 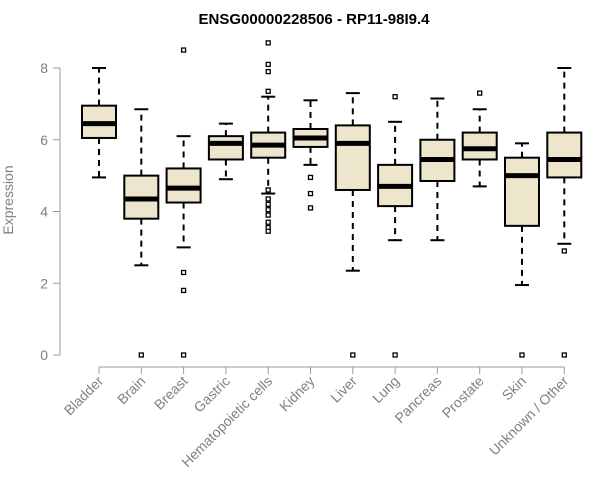 I want to click on y-axis: 0 2 4 6 8, so click(x=50, y=211).